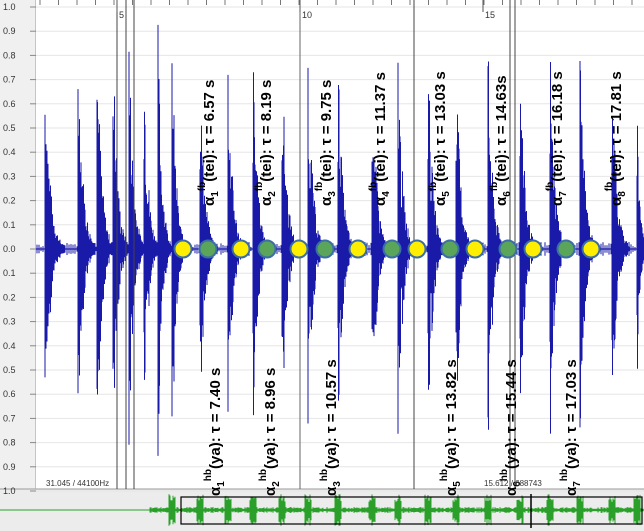 The image size is (644, 531). Describe the element at coordinates (440, 126) in the screenshot. I see `annotation-text: (tei): τ = 13.03 s` at that location.